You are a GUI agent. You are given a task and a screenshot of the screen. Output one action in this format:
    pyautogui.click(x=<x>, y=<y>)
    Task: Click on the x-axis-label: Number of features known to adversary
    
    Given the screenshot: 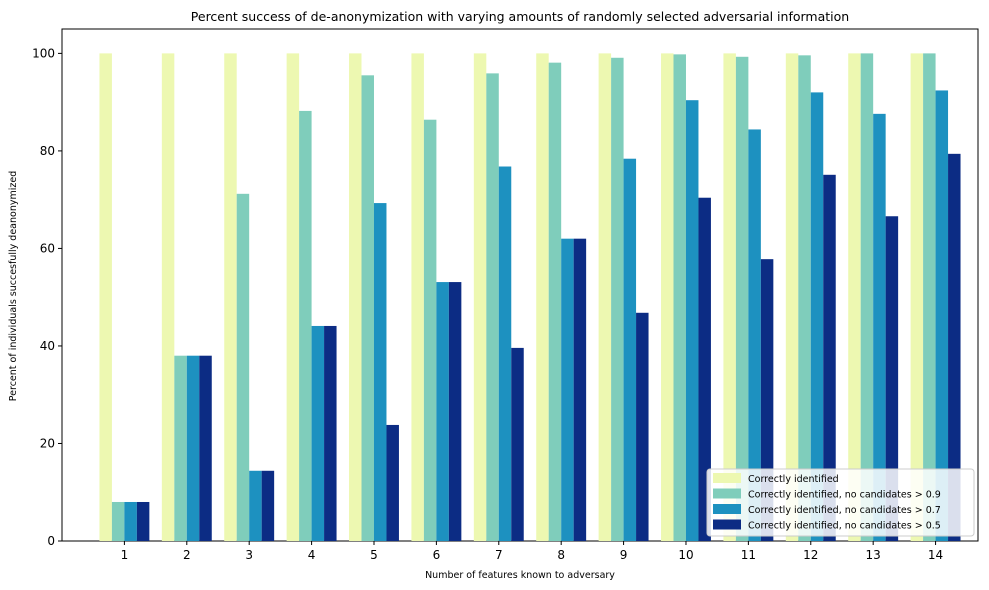 What is the action you would take?
    pyautogui.click(x=520, y=575)
    